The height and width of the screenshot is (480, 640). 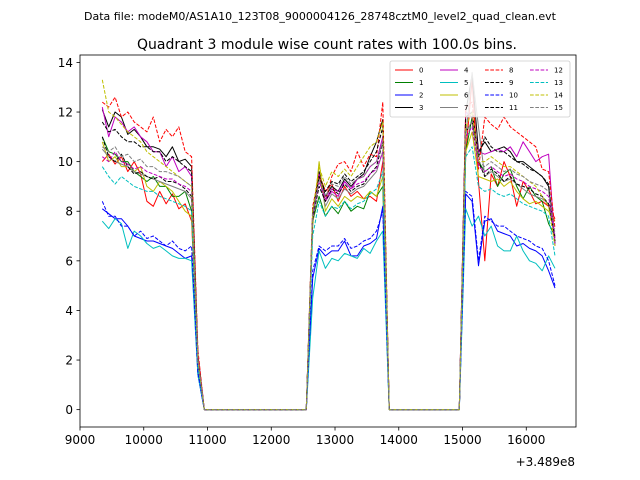 I want to click on x-tick-label: 15000, so click(x=462, y=440).